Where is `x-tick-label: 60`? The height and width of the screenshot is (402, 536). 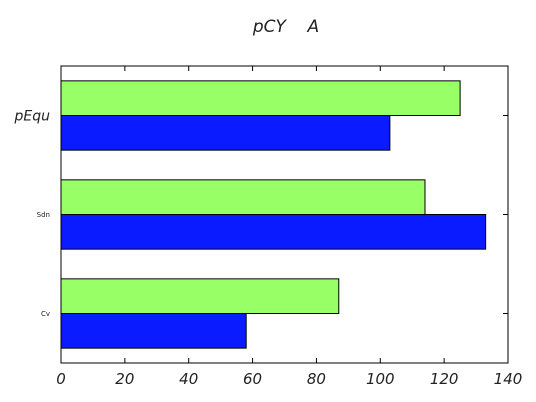 x-tick-label: 60 is located at coordinates (252, 379).